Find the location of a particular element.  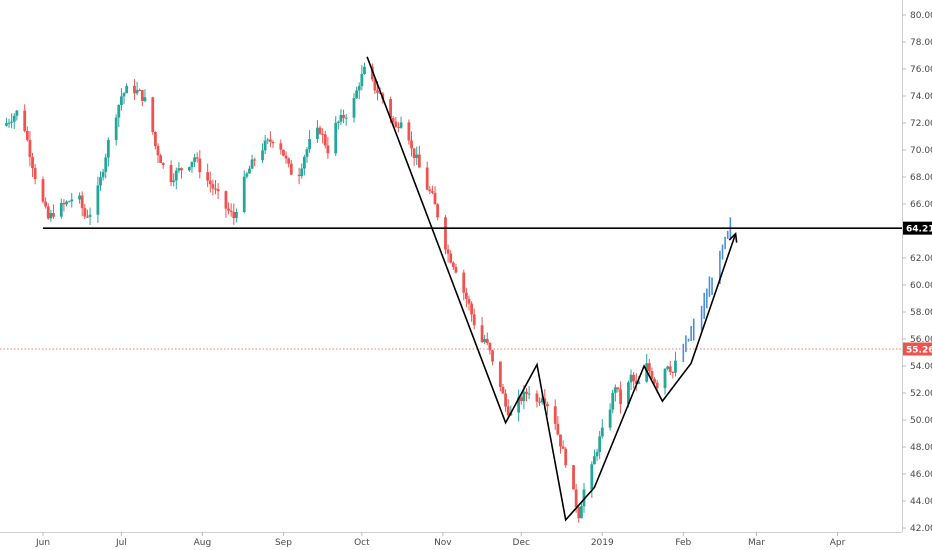

x-tick-label: Jun is located at coordinates (42, 543).